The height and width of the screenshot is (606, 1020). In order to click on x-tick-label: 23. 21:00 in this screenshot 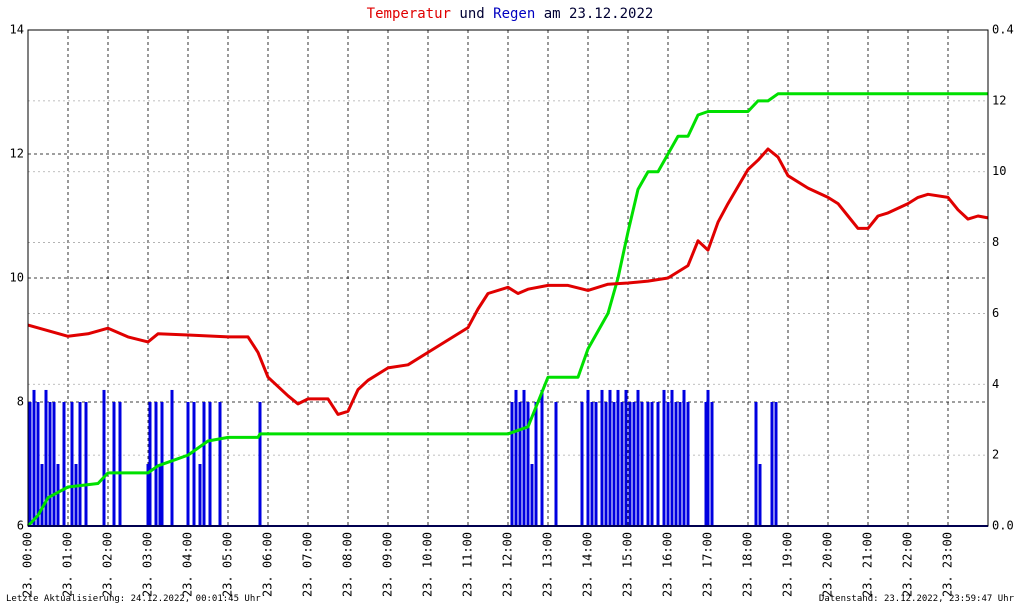, I will do `click(868, 564)`.